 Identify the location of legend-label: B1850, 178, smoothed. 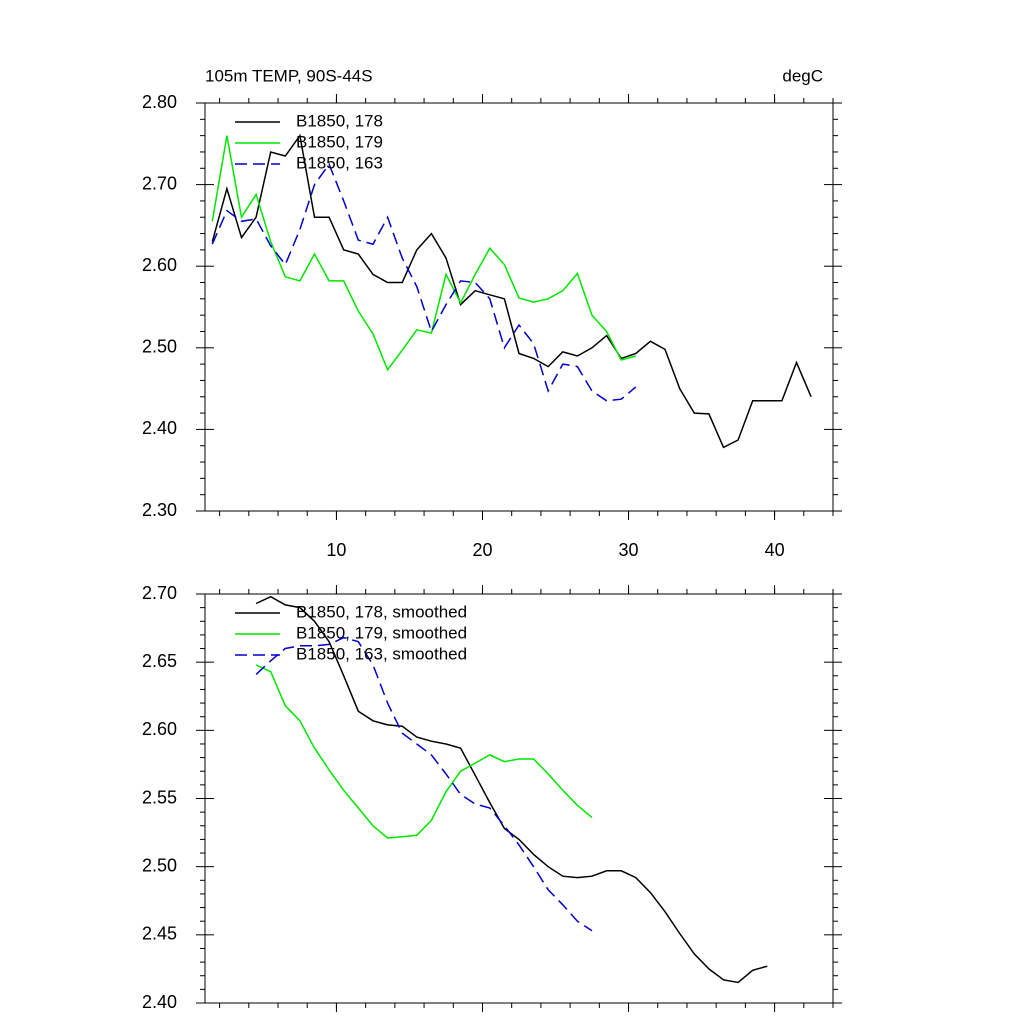
(381, 611).